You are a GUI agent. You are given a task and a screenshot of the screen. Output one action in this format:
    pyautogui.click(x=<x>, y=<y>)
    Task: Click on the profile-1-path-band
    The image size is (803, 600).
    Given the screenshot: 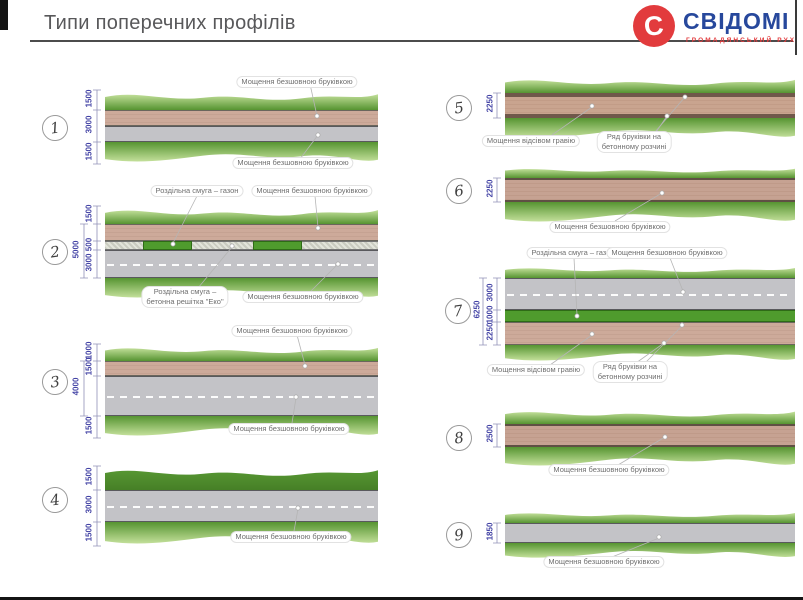 What is the action you would take?
    pyautogui.click(x=241, y=134)
    